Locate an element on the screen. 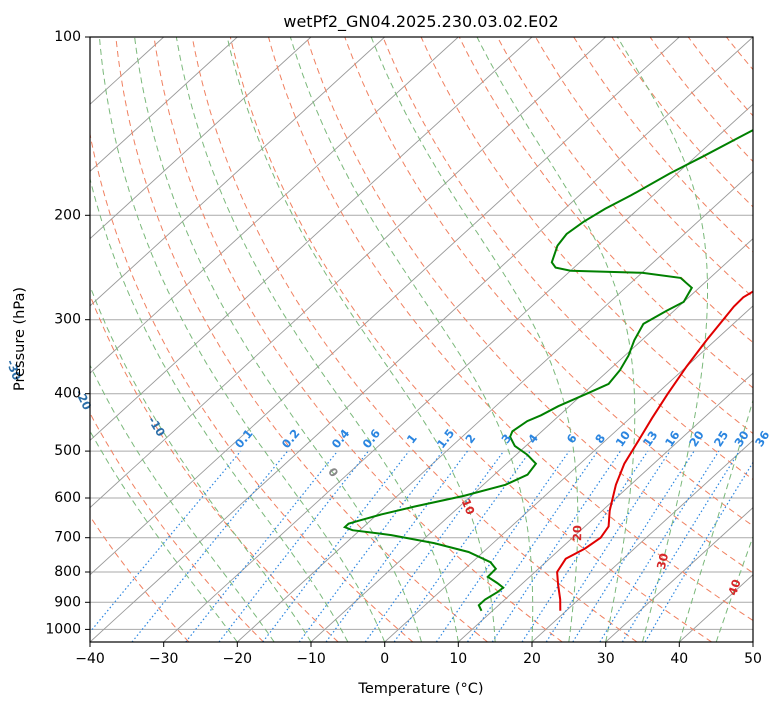 The height and width of the screenshot is (708, 775). moist-adiabat-label: 20 is located at coordinates (577, 533).